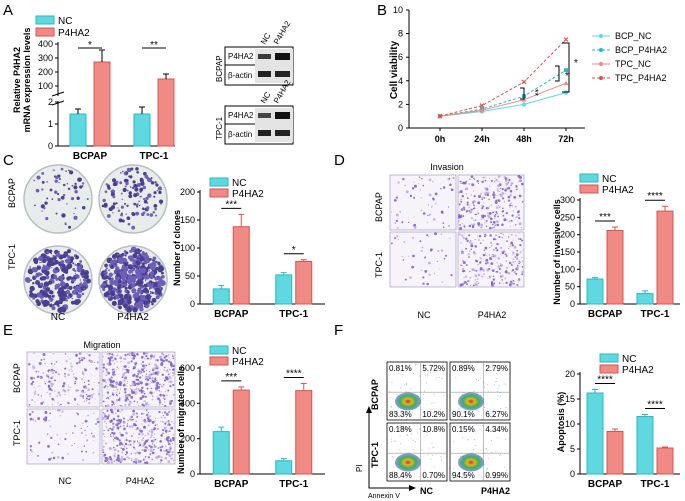  What do you see at coordinates (561, 422) in the screenshot?
I see `y-axis-label: Apoptosis (%)` at bounding box center [561, 422].